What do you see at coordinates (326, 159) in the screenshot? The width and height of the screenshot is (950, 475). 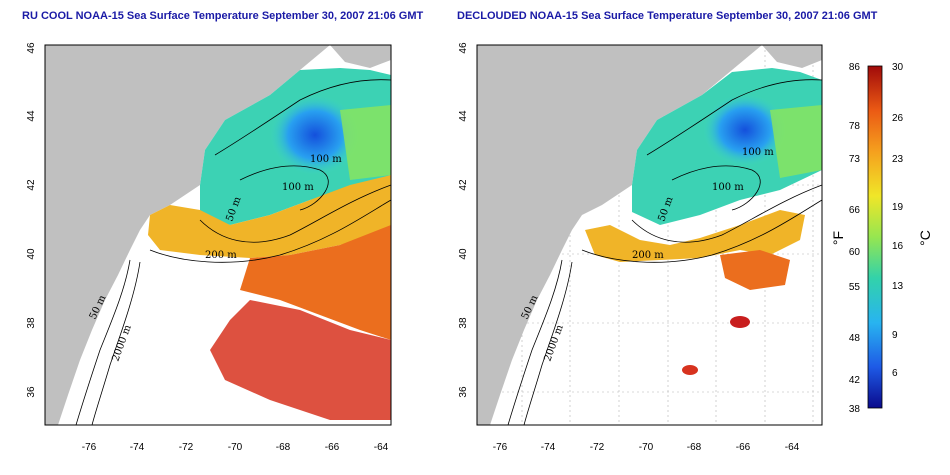 I see `left-label-100m-a: 100 m` at bounding box center [326, 159].